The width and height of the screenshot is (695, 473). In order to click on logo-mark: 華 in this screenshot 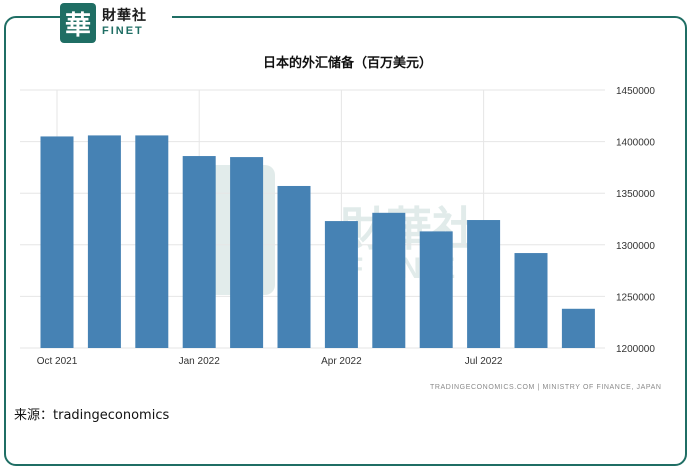, I will do `click(78, 23)`.